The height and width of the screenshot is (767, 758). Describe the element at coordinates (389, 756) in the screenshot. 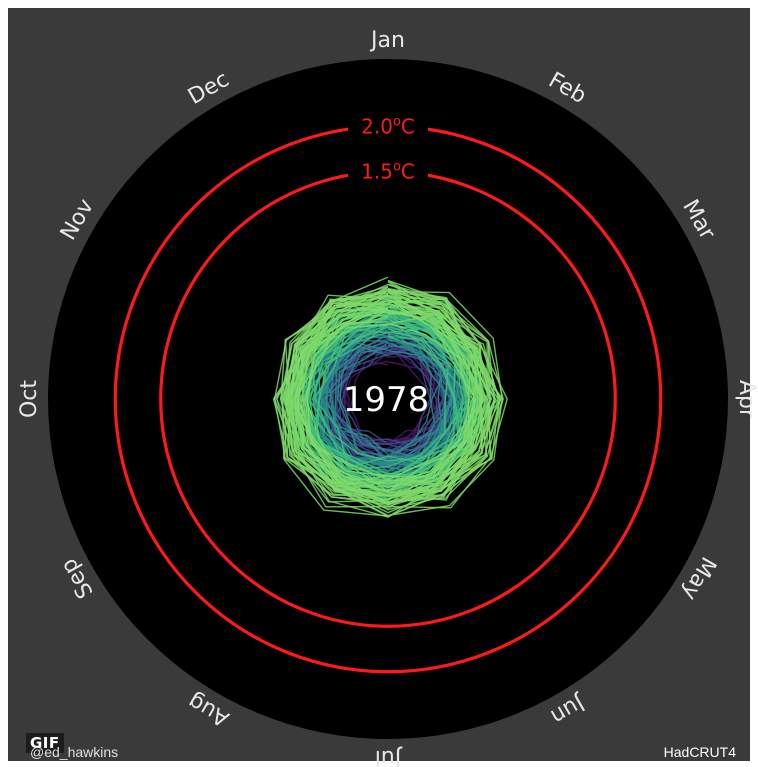

I see `month-label-jul: Jul` at that location.